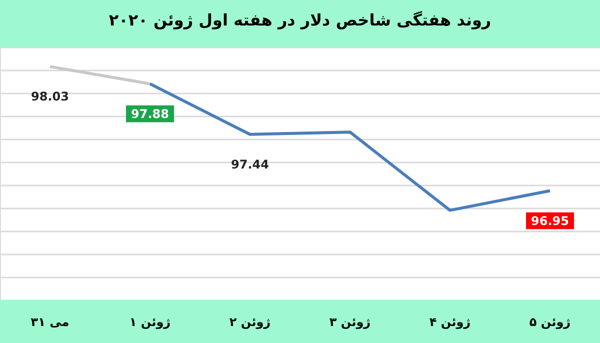 This screenshot has height=343, width=600. I want to click on x-tick-label: ۳ ژوئن, so click(350, 322).